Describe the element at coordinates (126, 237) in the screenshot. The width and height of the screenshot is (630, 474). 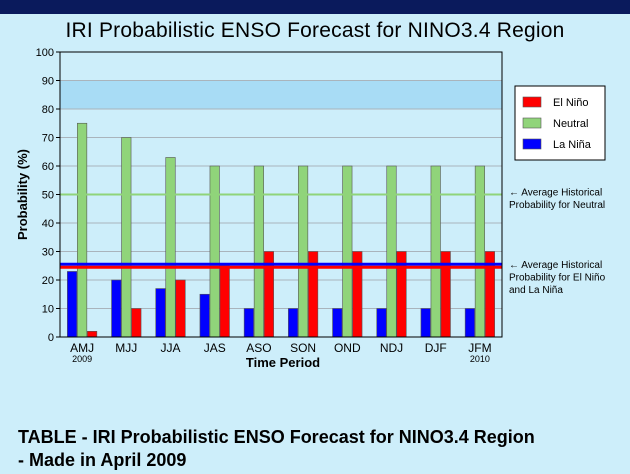
I see `bar-neutral-mjj` at that location.